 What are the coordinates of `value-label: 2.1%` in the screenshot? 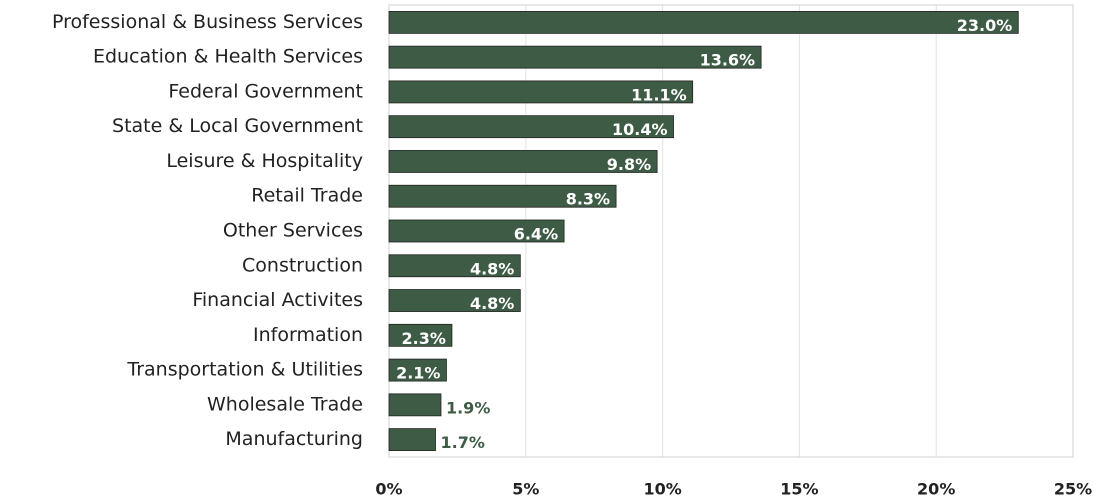 It's located at (418, 373).